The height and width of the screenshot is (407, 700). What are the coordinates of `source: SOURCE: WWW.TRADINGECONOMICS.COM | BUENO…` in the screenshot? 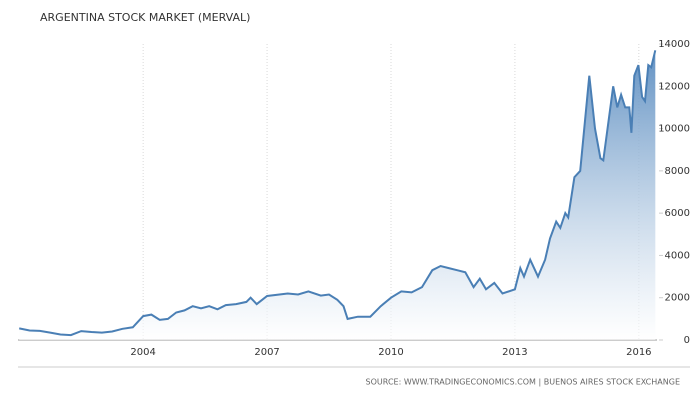 It's located at (523, 382).